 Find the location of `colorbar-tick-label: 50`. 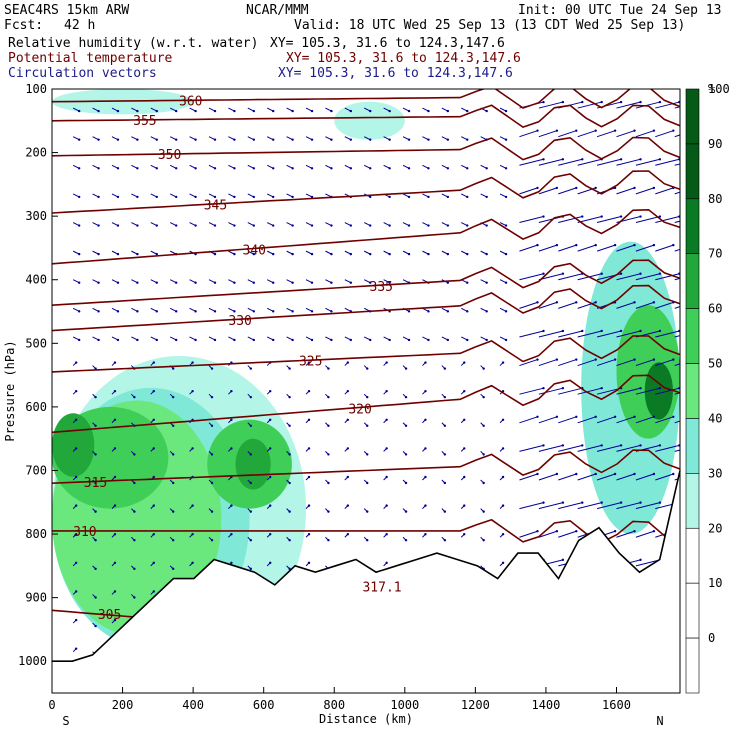

colorbar-tick-label: 50 is located at coordinates (715, 364).